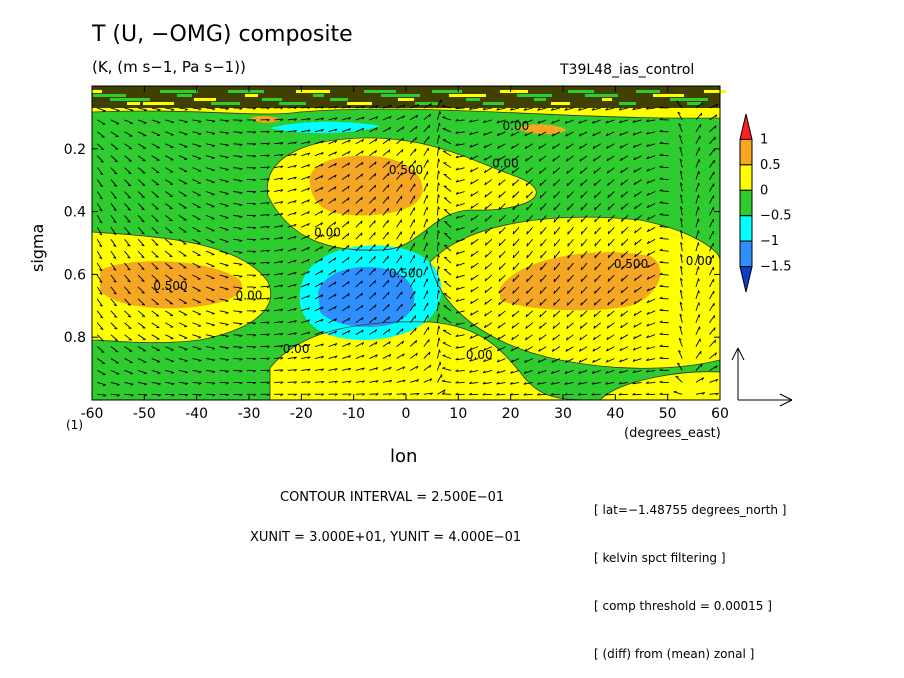  Describe the element at coordinates (196, 414) in the screenshot. I see `x-tick-label: -40` at that location.